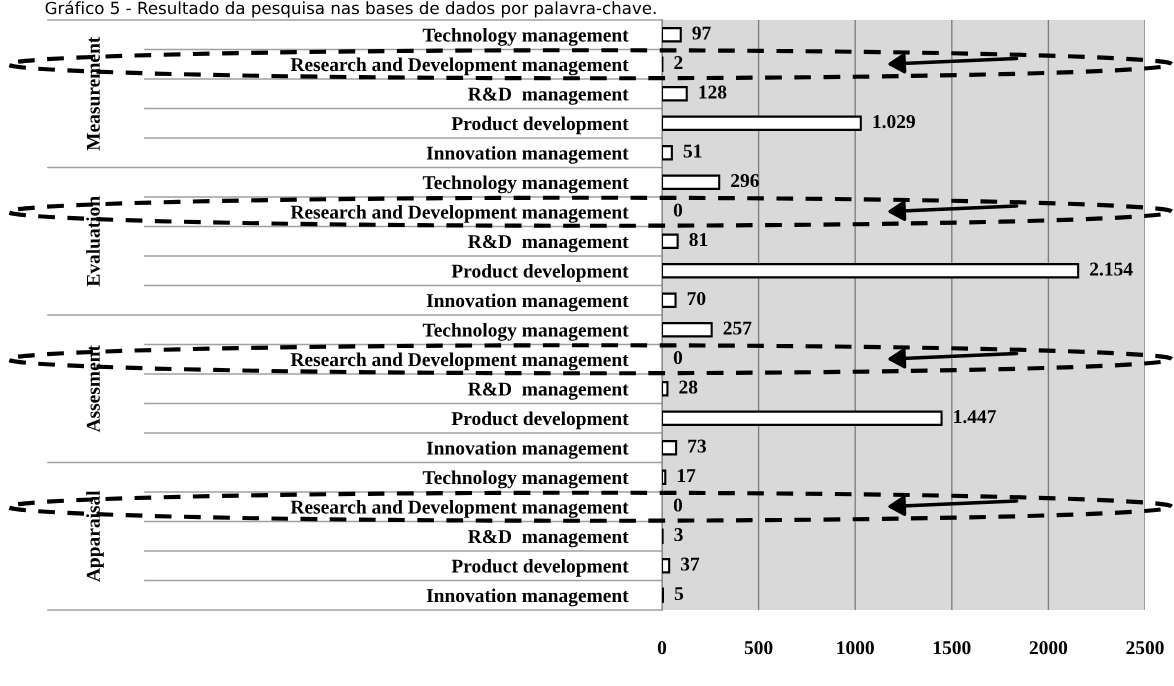 This screenshot has width=1174, height=686. Describe the element at coordinates (737, 328) in the screenshot. I see `data-label: 257` at that location.